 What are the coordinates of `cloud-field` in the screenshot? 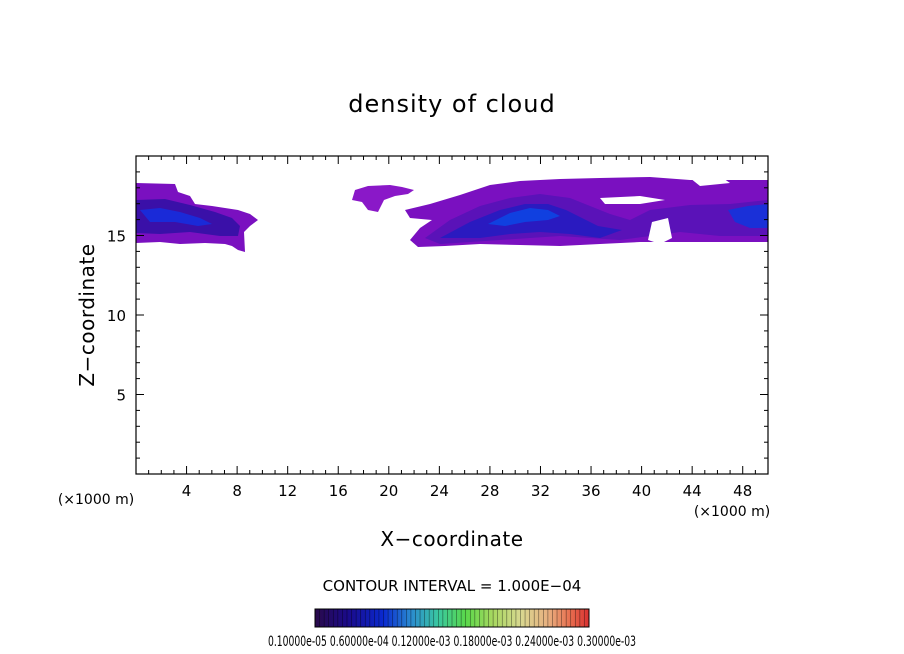 It's located at (452, 214).